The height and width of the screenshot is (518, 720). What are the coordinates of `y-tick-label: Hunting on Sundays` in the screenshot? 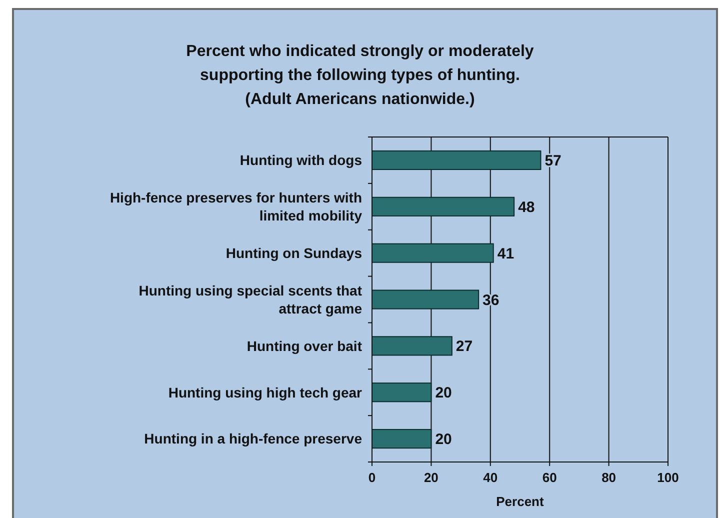 It's located at (294, 252).